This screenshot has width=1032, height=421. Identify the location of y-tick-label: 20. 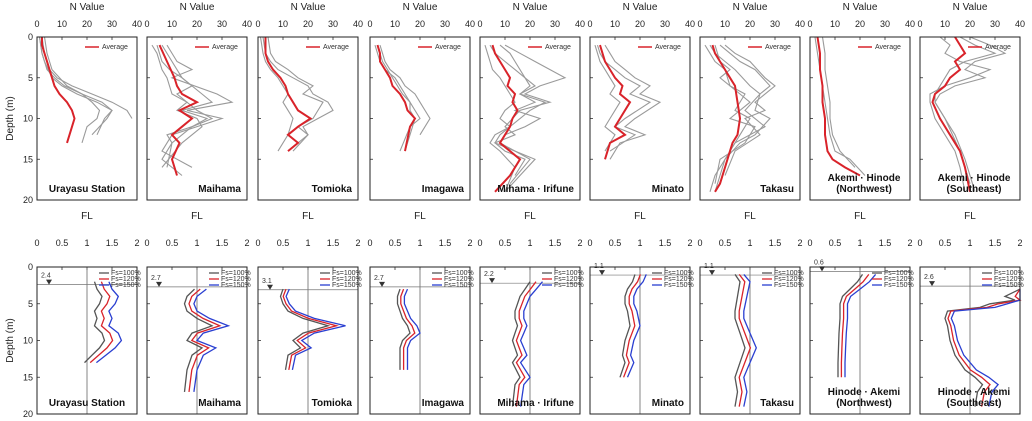
(28, 200).